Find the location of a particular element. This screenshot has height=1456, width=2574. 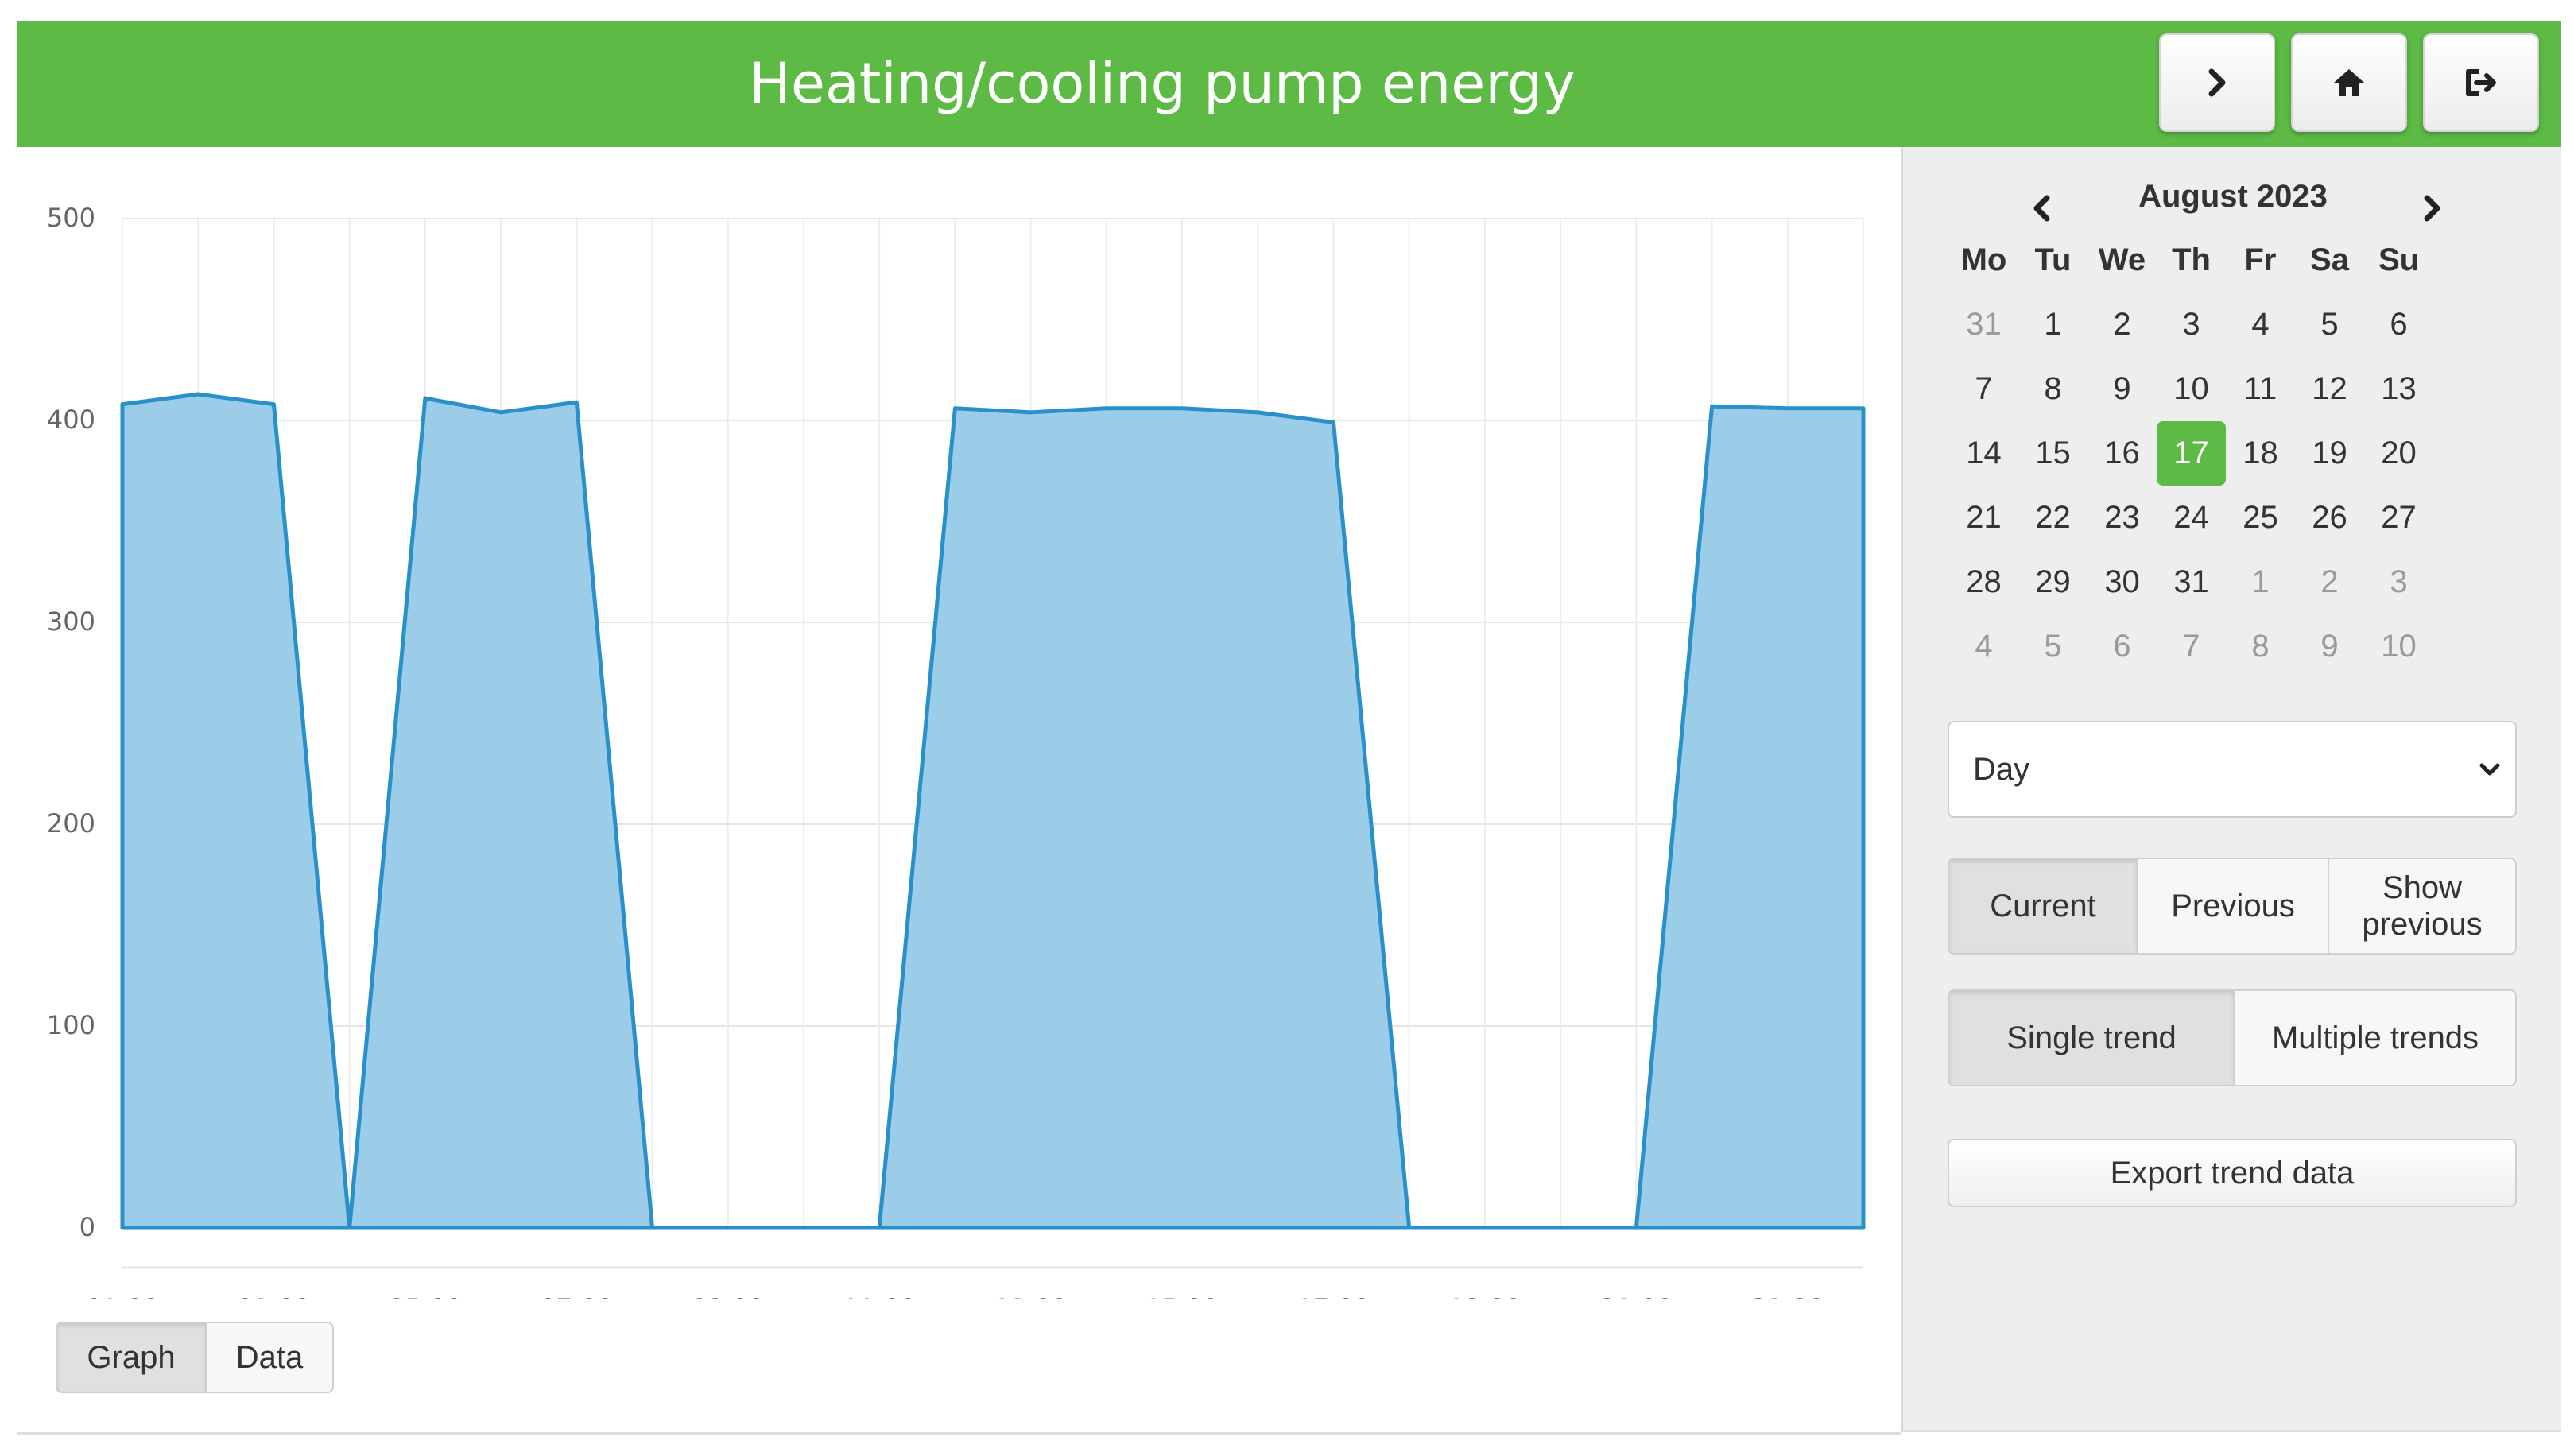

calendar-day: 25 is located at coordinates (2260, 517).